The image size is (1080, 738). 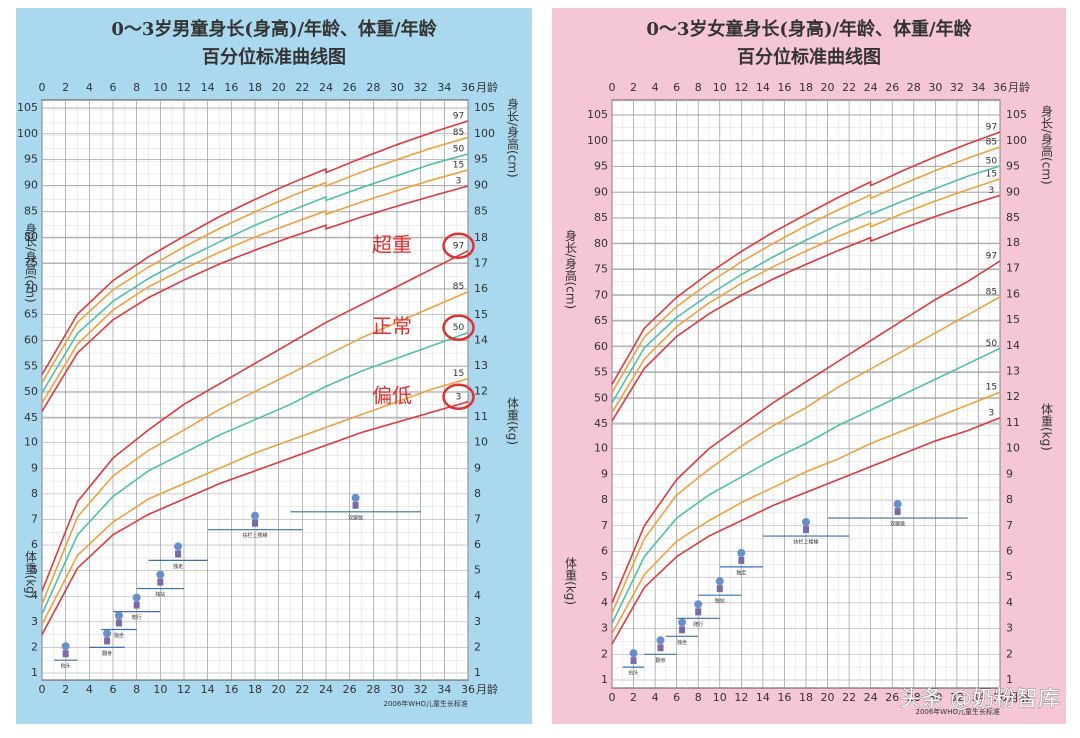 I want to click on y2-tick-label: 5, so click(x=1009, y=576).